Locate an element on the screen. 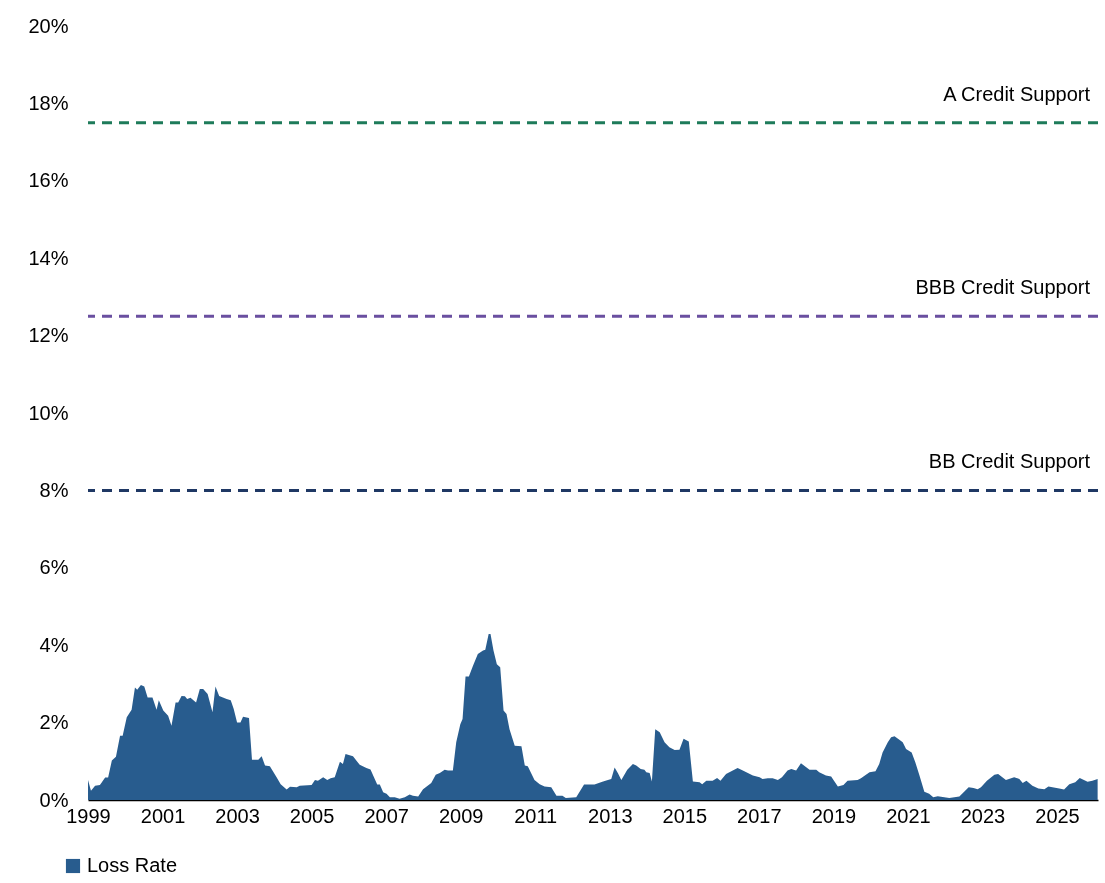 This screenshot has width=1105, height=883. y-tick-label: 14% is located at coordinates (48, 257).